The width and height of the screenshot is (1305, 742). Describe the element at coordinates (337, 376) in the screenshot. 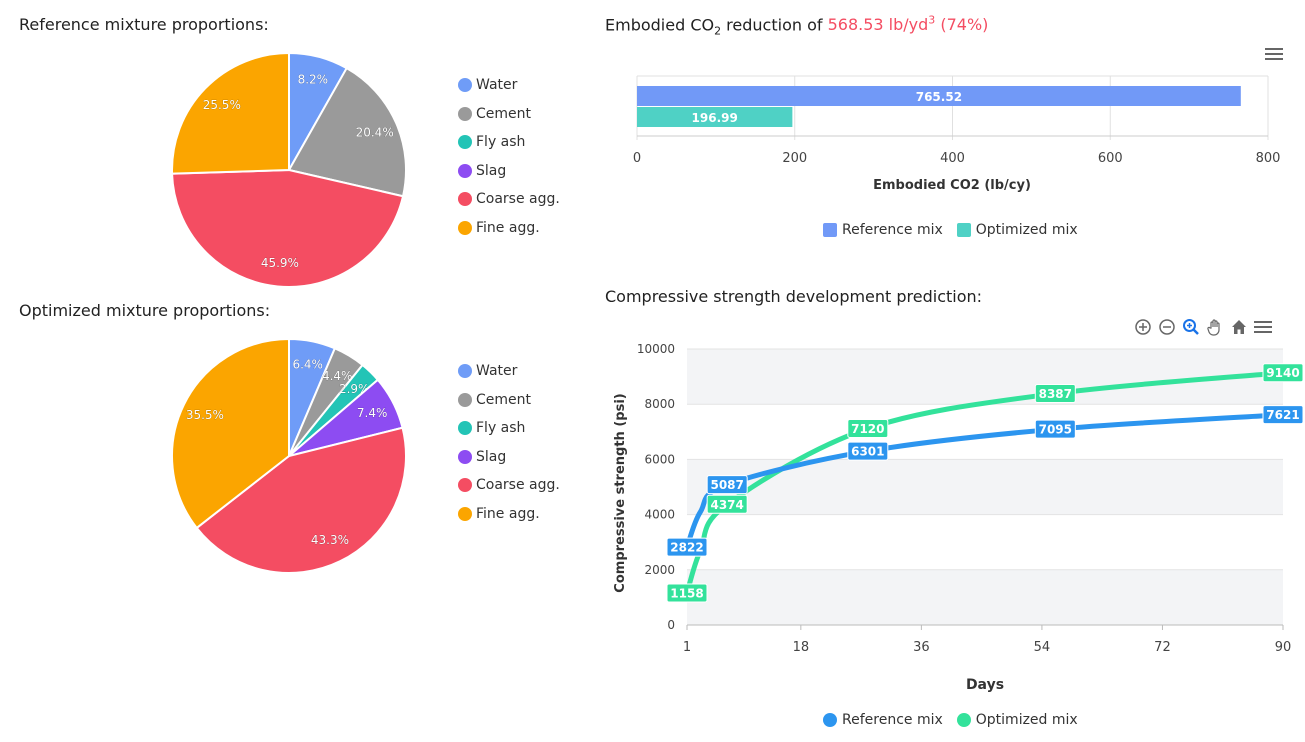

I see `pie-slice-label: 4.4%` at that location.